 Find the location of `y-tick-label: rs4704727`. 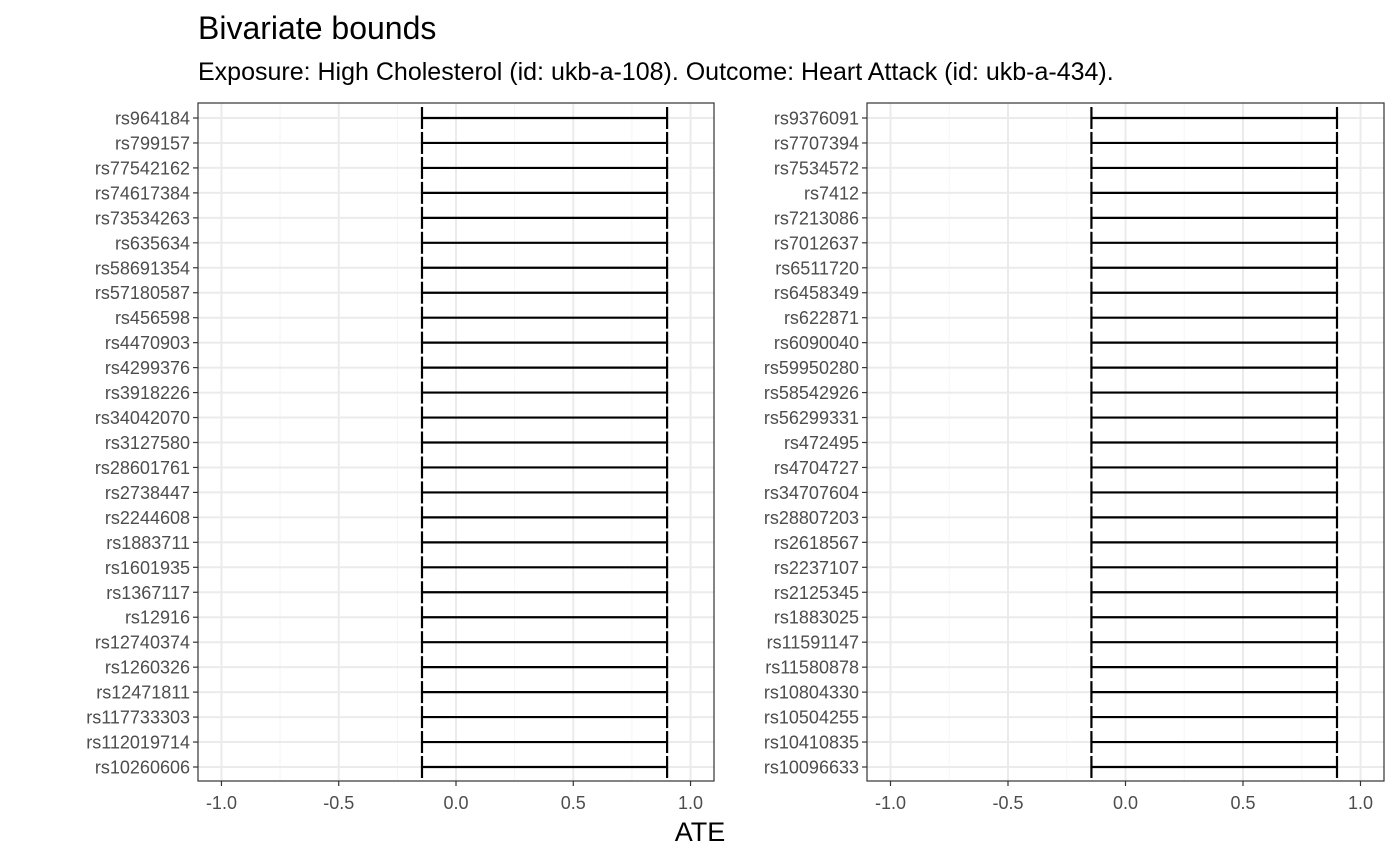

y-tick-label: rs4704727 is located at coordinates (816, 468).